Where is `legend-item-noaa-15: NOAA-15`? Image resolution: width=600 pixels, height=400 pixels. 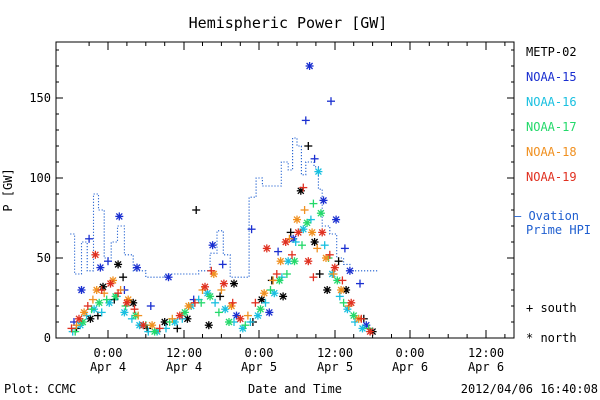 legend-item-noaa-15: NOAA-15 is located at coordinates (551, 77).